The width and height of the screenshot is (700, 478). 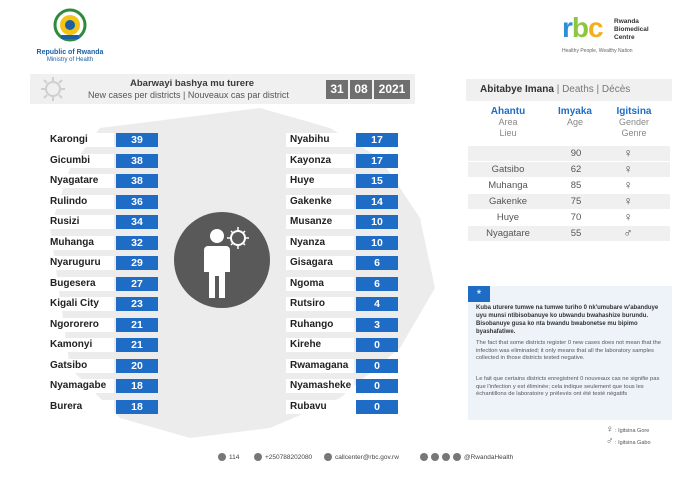 I want to click on district-case-count: 20, so click(x=137, y=365).